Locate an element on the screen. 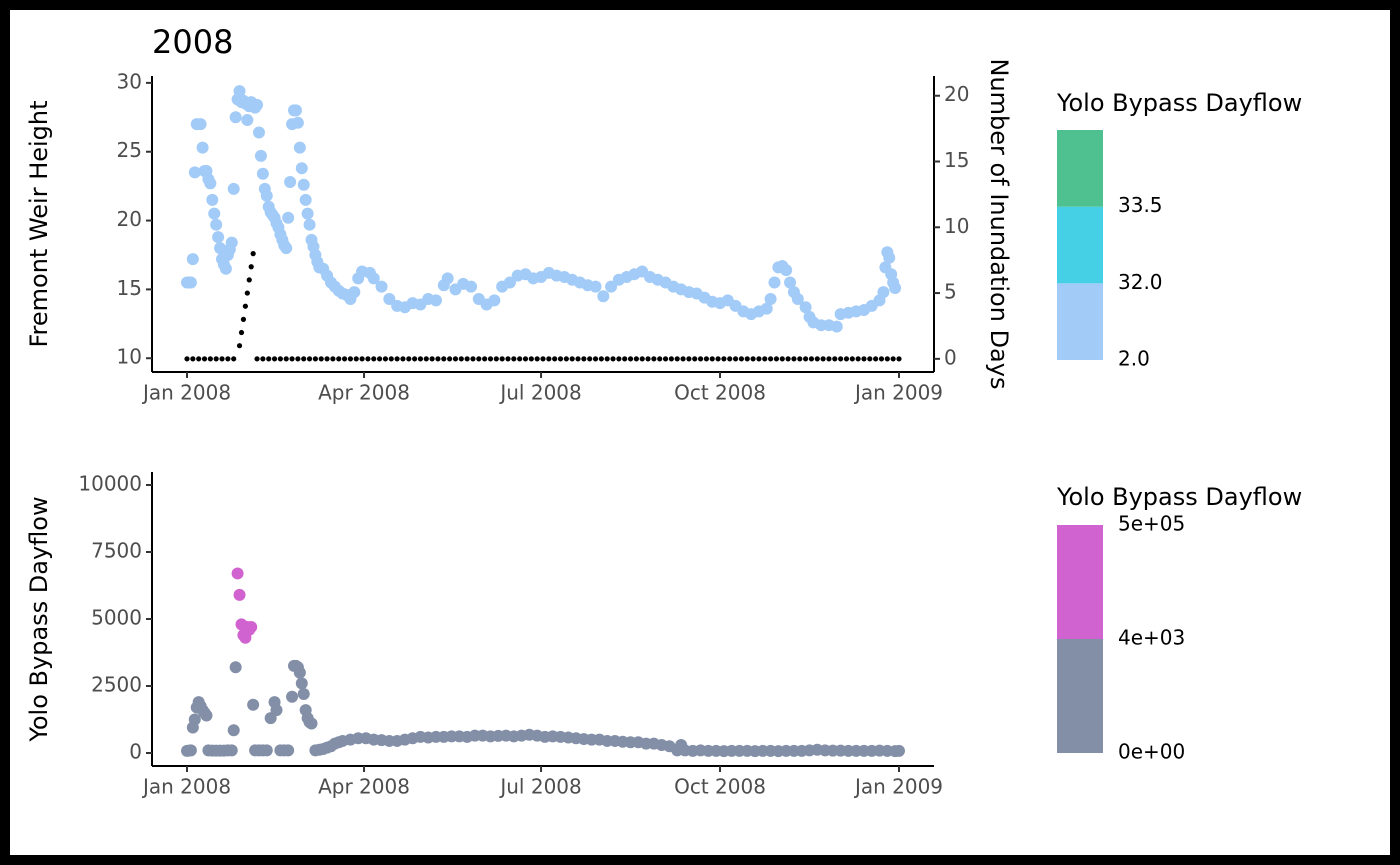 The image size is (1400, 865). y2-tick-label: 10 is located at coordinates (956, 226).